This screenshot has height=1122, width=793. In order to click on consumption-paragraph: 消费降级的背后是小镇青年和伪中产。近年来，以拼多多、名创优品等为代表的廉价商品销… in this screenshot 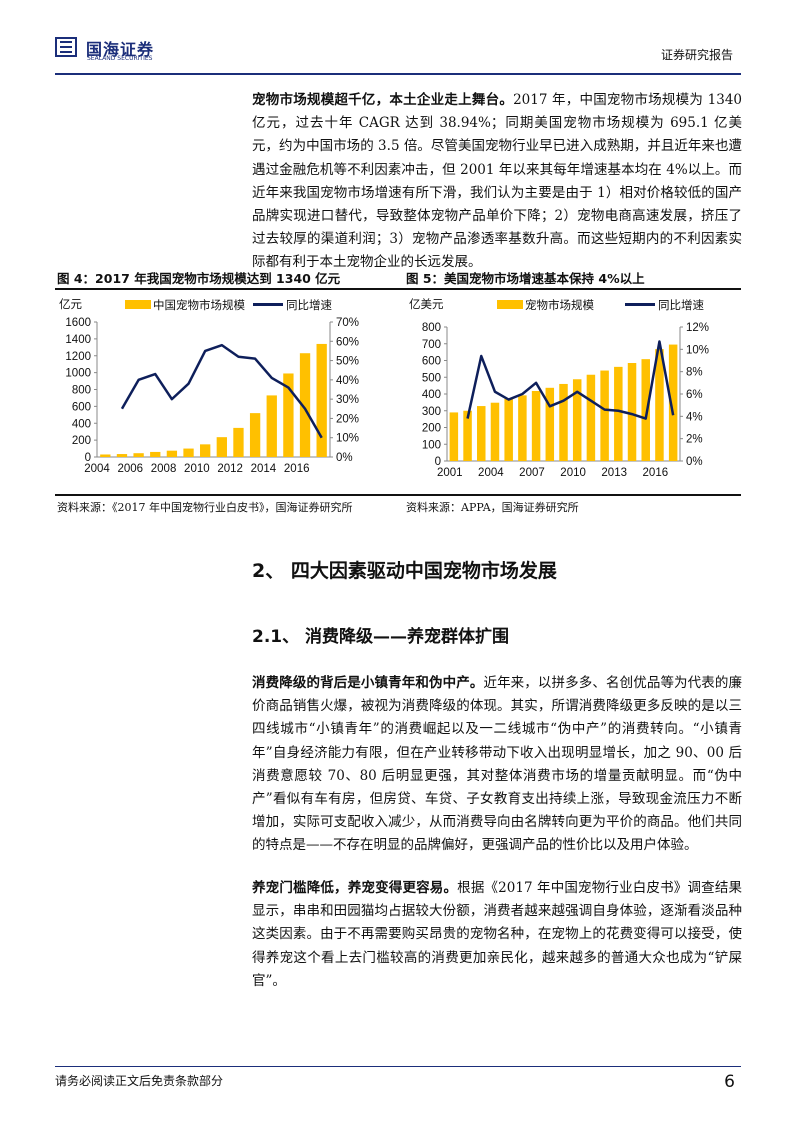, I will do `click(497, 765)`.